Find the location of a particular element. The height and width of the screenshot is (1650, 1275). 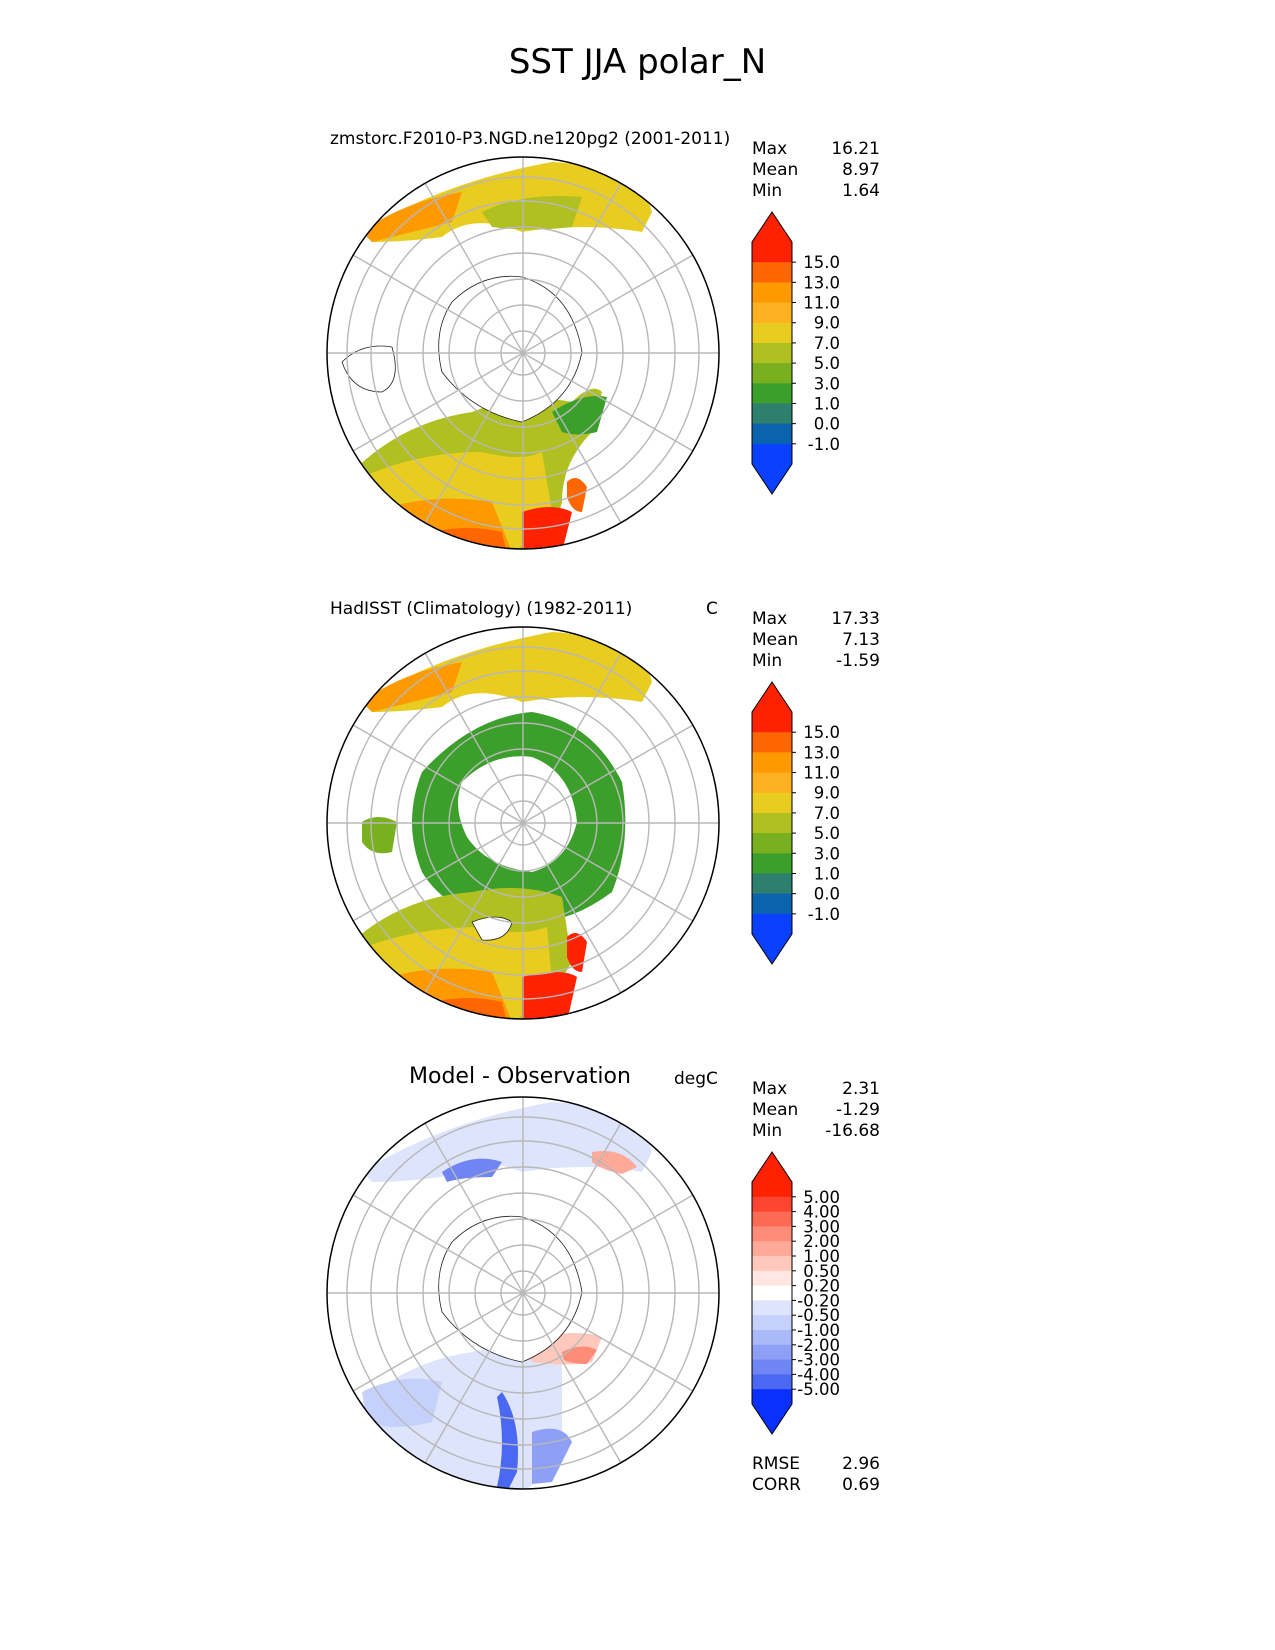

colorbar-0-under-triangle is located at coordinates (772, 479).